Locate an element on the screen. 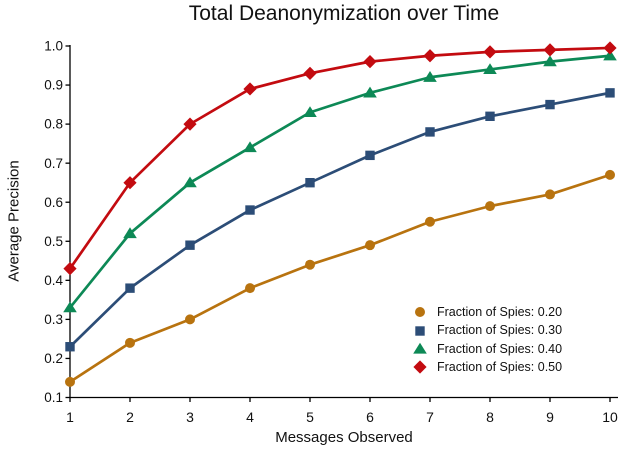 Image resolution: width=620 pixels, height=455 pixels. y-tick-label: 0.2 is located at coordinates (53, 358).